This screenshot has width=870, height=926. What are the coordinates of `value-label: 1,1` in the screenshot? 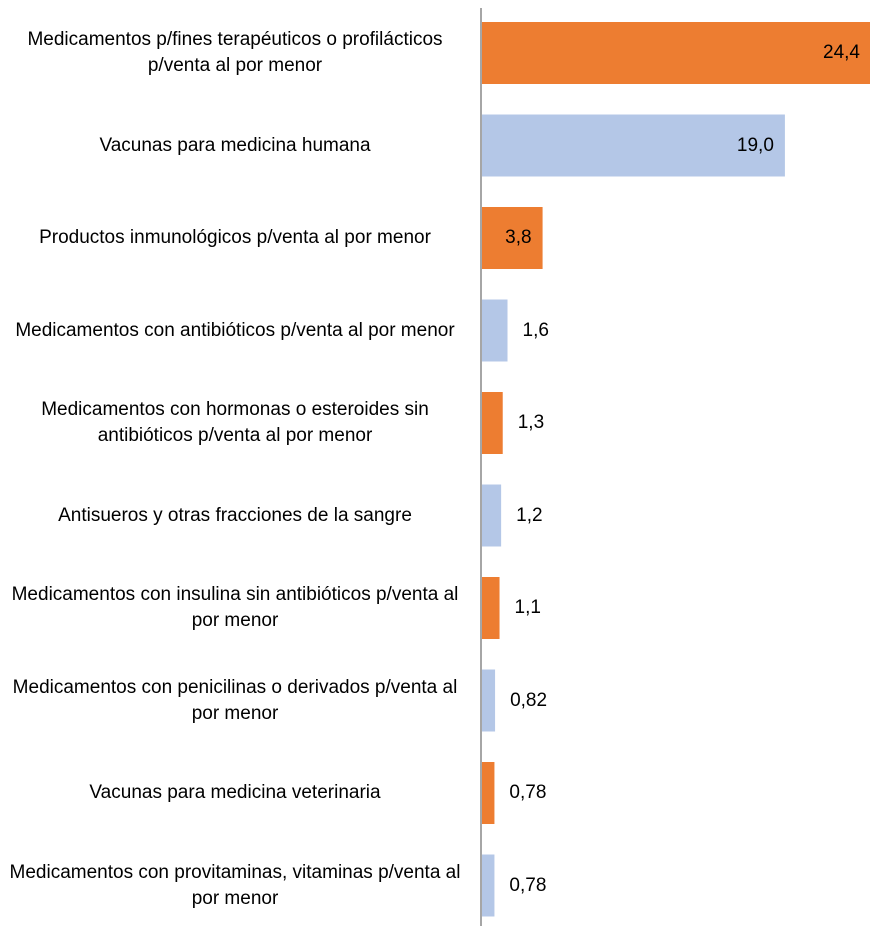 It's located at (527, 607).